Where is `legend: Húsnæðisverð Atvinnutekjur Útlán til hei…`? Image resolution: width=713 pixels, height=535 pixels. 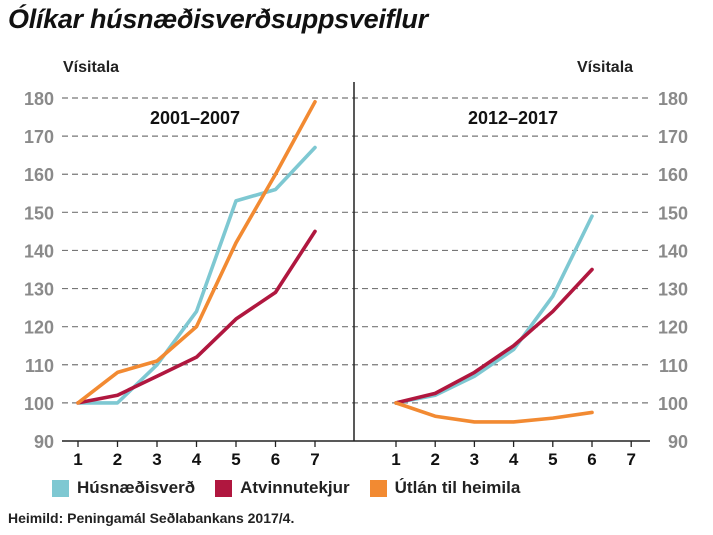
legend: Húsnæðisverð Atvinnutekjur Útlán til hei… is located at coordinates (296, 488).